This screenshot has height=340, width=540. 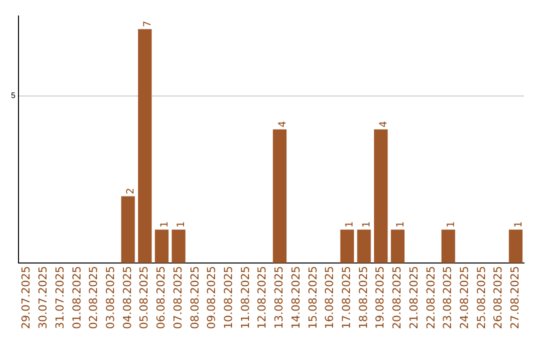 What do you see at coordinates (144, 298) in the screenshot?
I see `x-tick-label: 05.08.2025` at bounding box center [144, 298].